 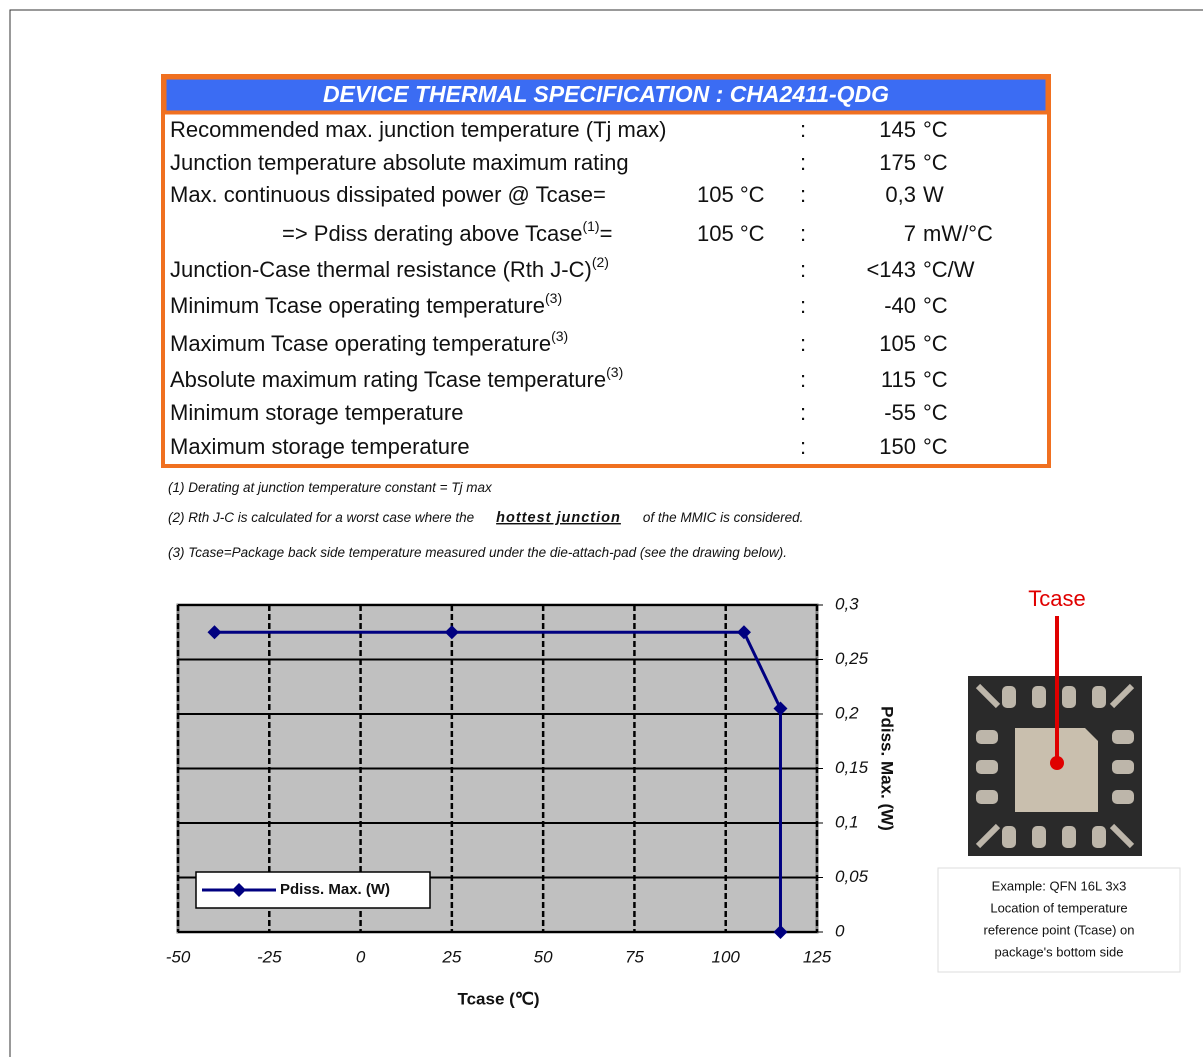 What do you see at coordinates (852, 658) in the screenshot?
I see `y-tick-label: 0,25` at bounding box center [852, 658].